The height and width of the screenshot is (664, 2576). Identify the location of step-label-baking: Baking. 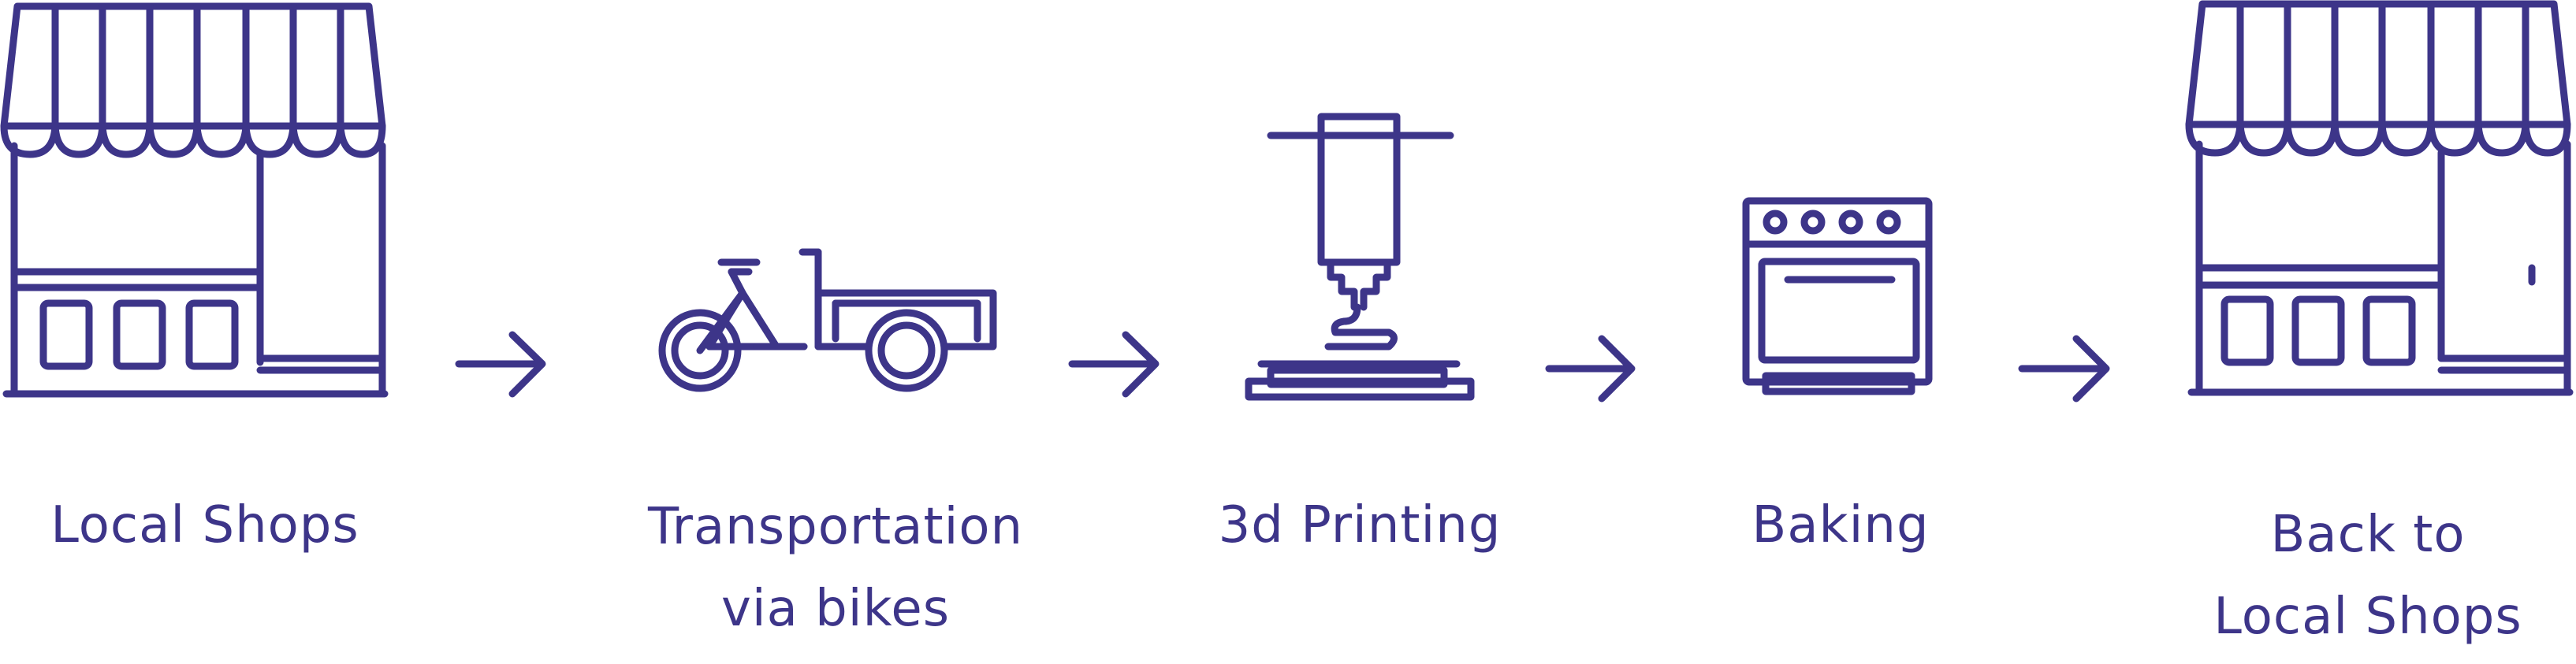
(1840, 525).